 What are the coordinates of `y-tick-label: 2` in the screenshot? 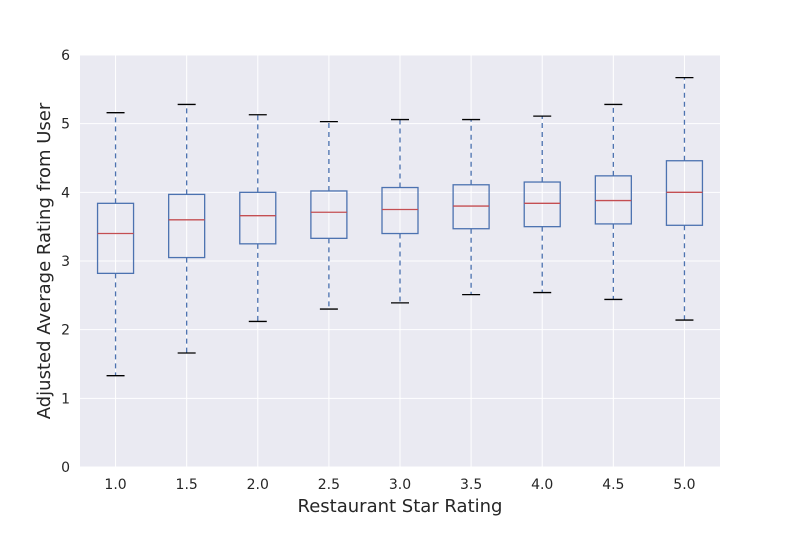 It's located at (65, 331).